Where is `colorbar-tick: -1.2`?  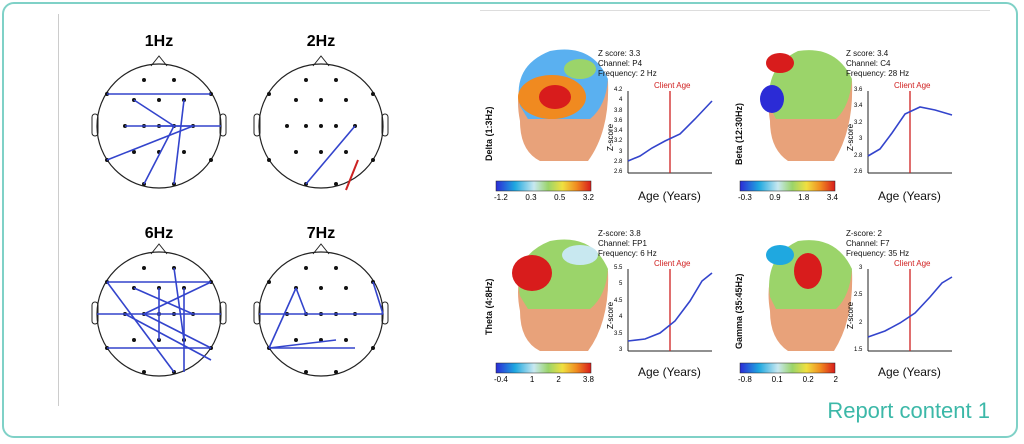 colorbar-tick: -1.2 is located at coordinates (501, 197).